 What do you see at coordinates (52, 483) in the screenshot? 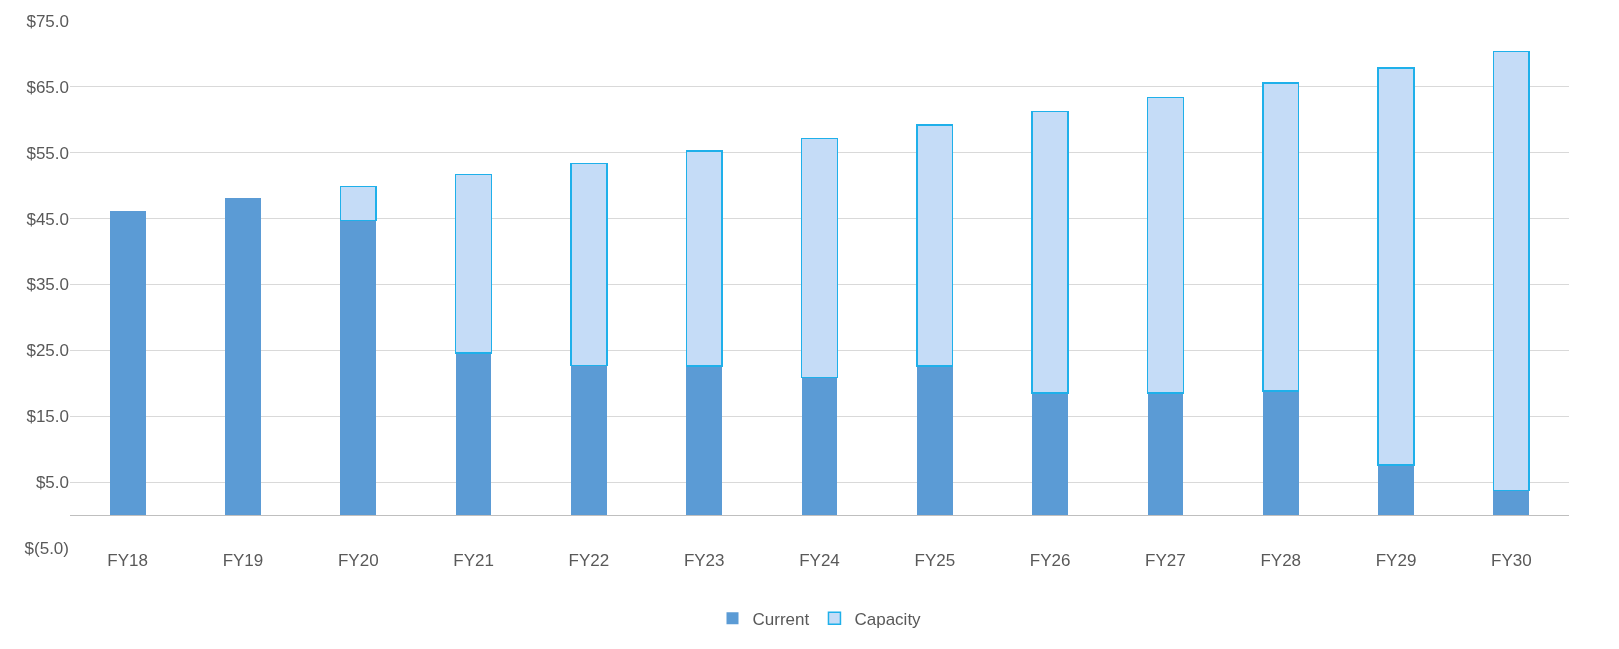
I see `y-tick-label: $5.0` at bounding box center [52, 483].